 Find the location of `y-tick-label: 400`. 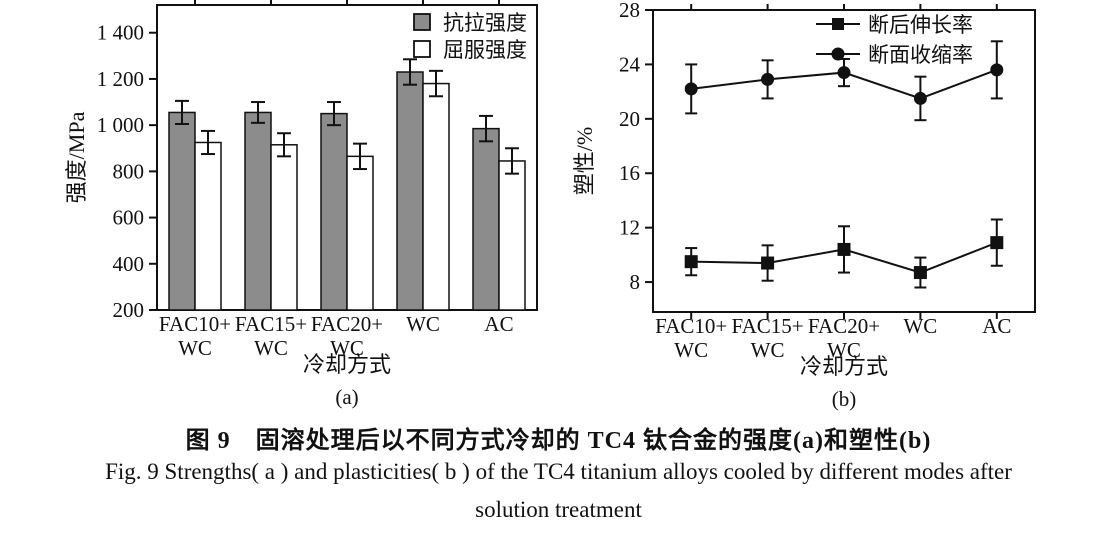

y-tick-label: 400 is located at coordinates (129, 264).